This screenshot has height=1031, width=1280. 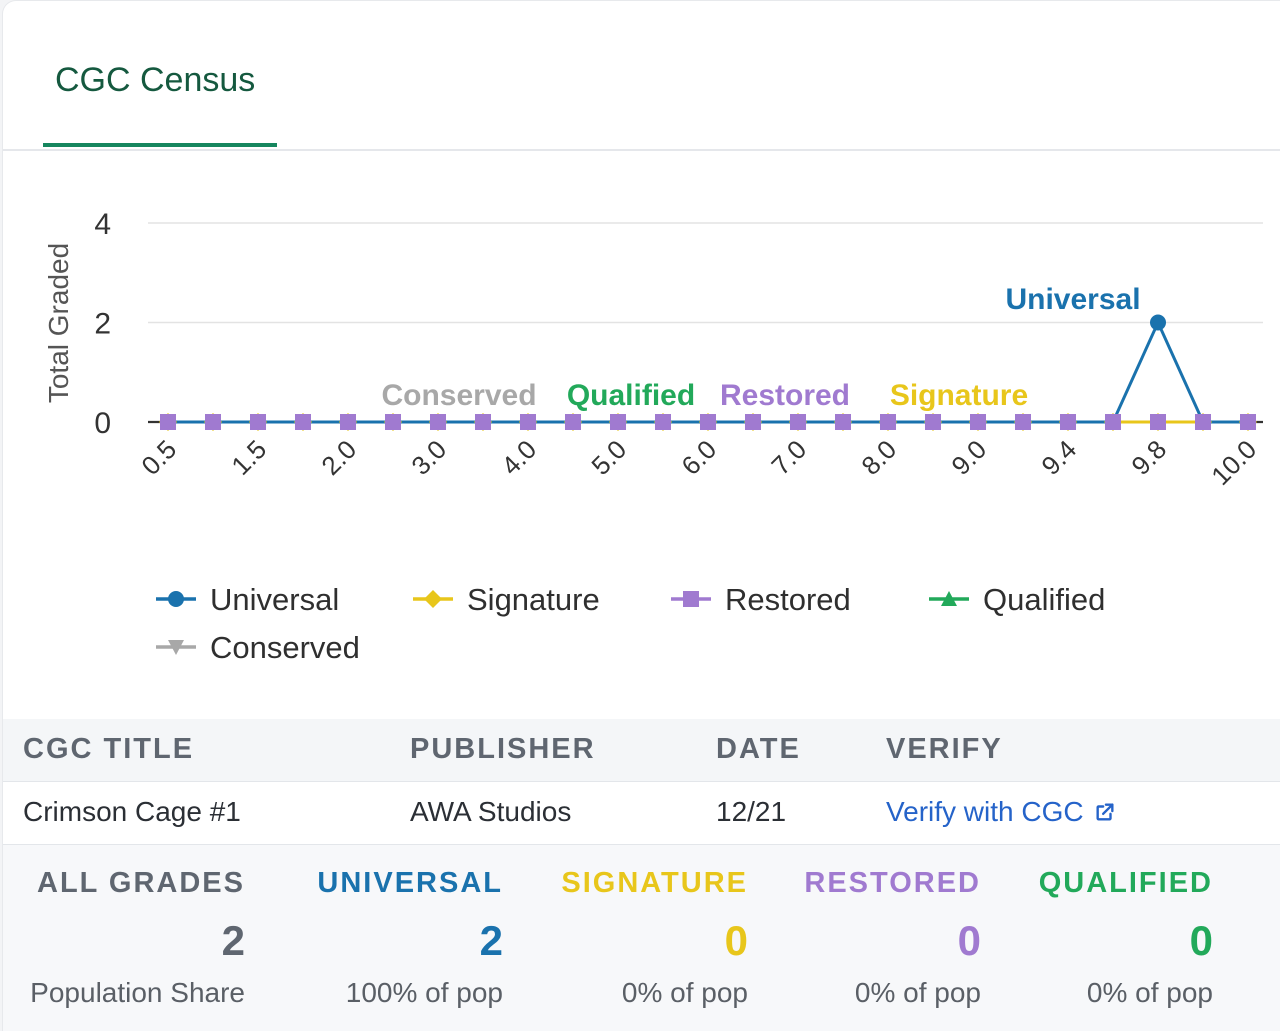 I want to click on x-tick-label: 8.0, so click(x=878, y=457).